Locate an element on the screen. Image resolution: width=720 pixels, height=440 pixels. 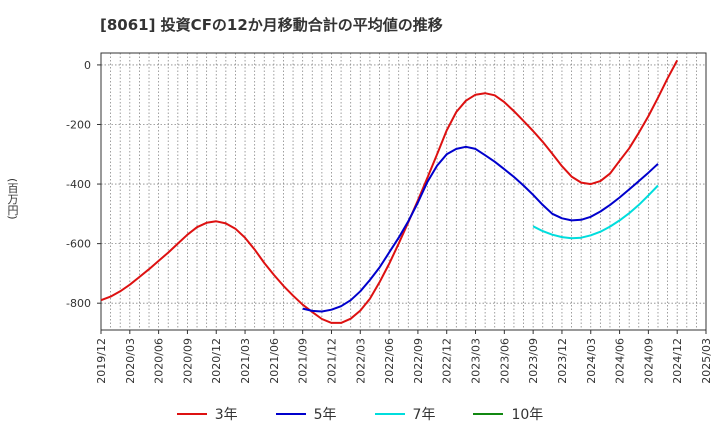
x-tick-label: 2021/06 is located at coordinates (274, 361).